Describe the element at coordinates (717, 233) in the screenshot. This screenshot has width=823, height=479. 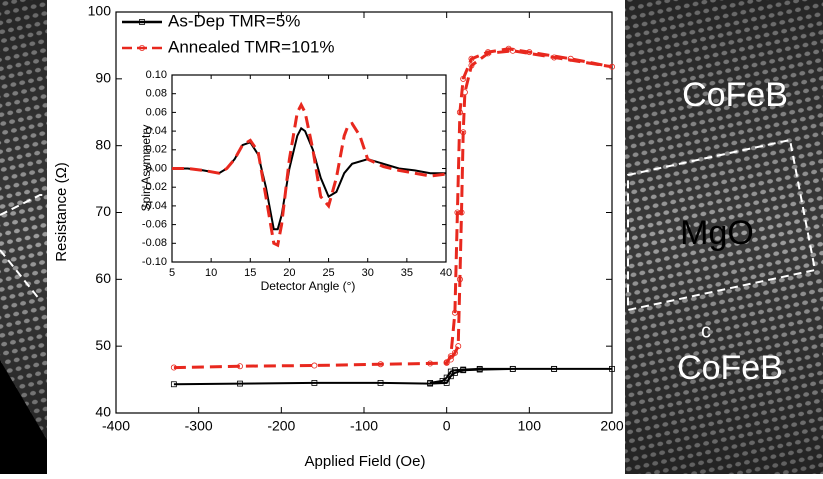
I see `layer-label: MgO` at that location.